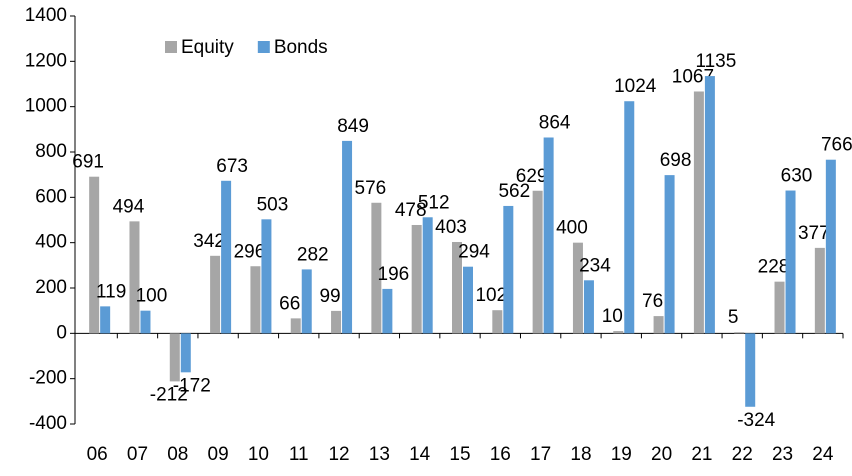 The height and width of the screenshot is (476, 852). Describe the element at coordinates (46, 15) in the screenshot. I see `y-tick-label: 1400` at that location.